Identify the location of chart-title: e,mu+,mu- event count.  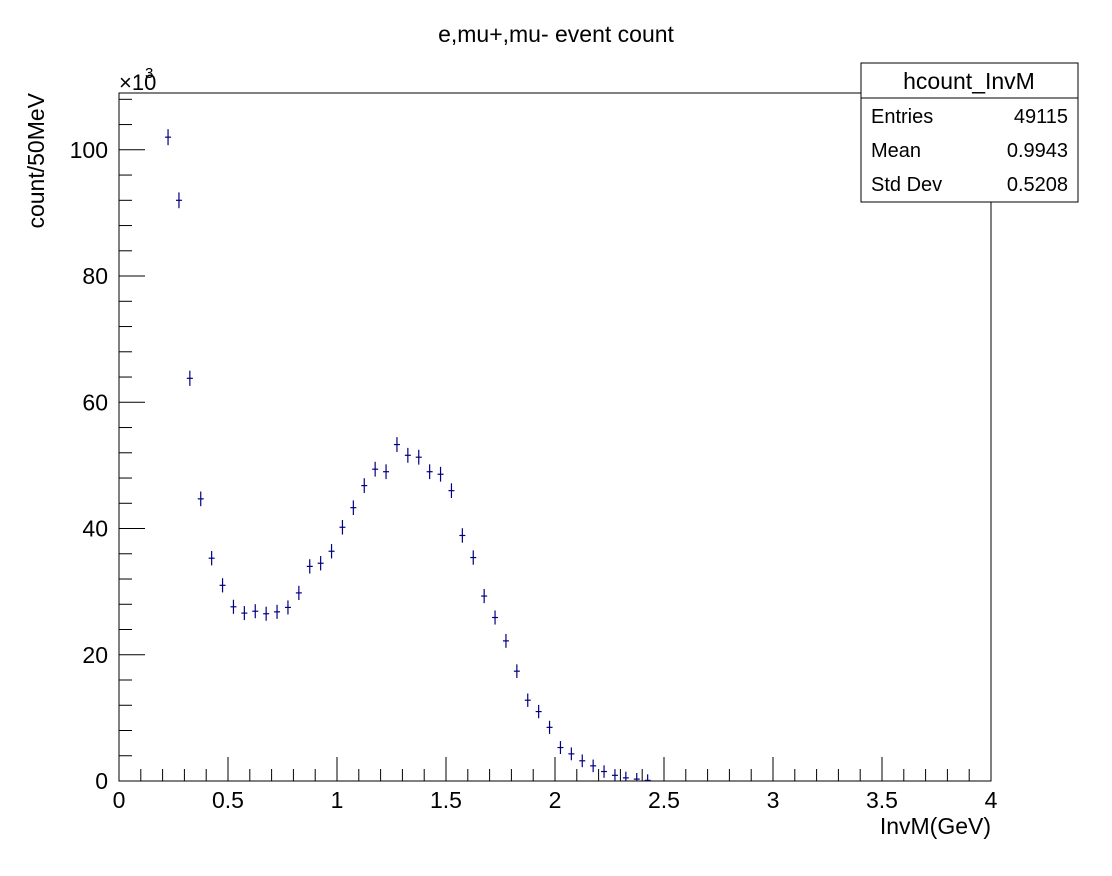
(556, 34).